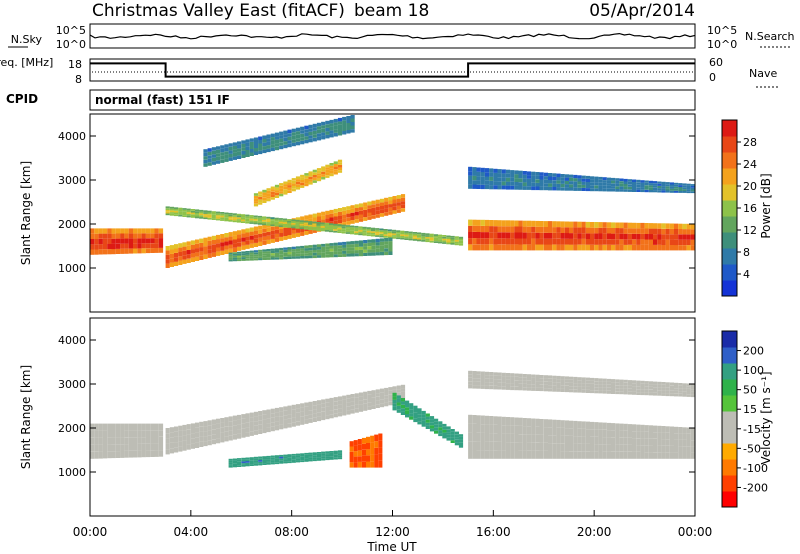  What do you see at coordinates (746, 274) in the screenshot?
I see `colorbar-tick-label: 4` at bounding box center [746, 274].